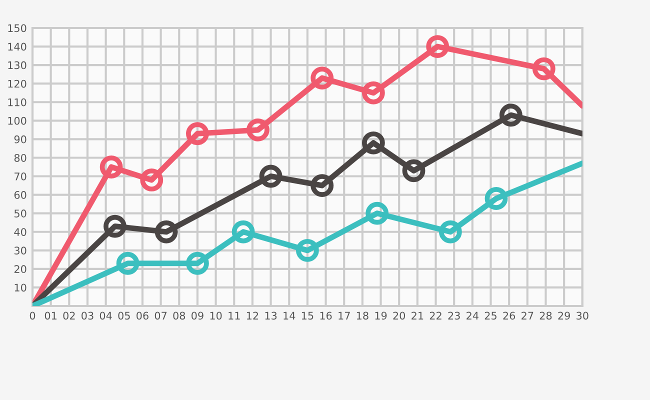 The width and height of the screenshot is (650, 400). I want to click on x-tick-label: 30, so click(582, 316).